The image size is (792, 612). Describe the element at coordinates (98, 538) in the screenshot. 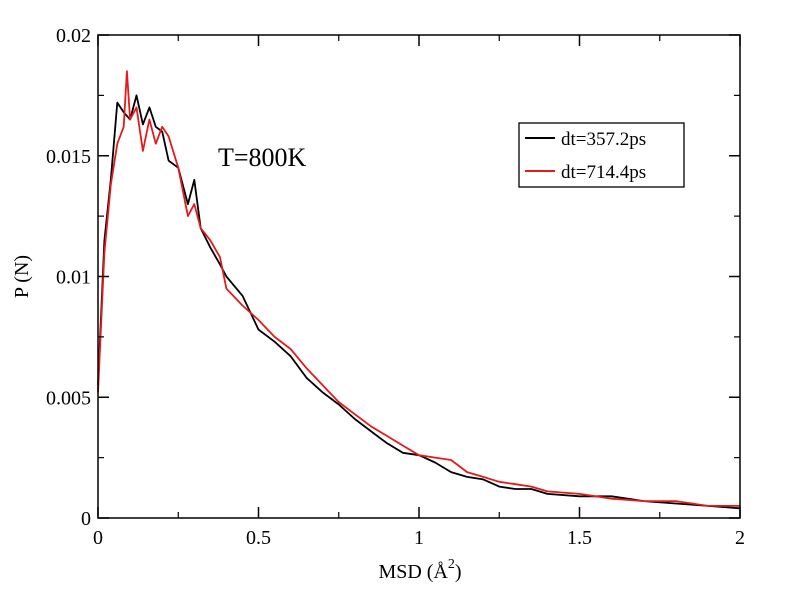

I see `x-tick-label: 0` at that location.